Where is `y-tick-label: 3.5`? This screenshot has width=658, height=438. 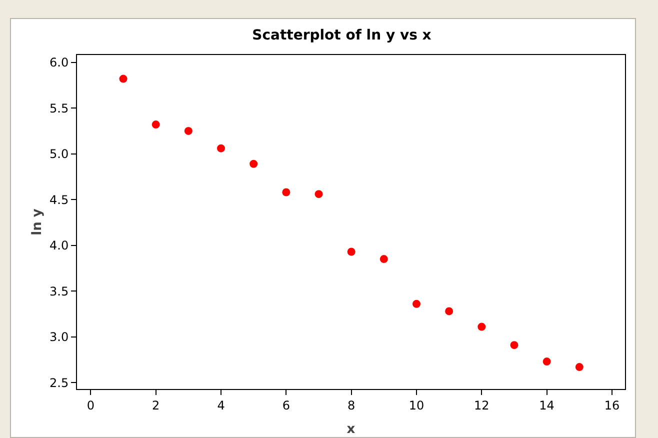
y-tick-label: 3.5 is located at coordinates (59, 291).